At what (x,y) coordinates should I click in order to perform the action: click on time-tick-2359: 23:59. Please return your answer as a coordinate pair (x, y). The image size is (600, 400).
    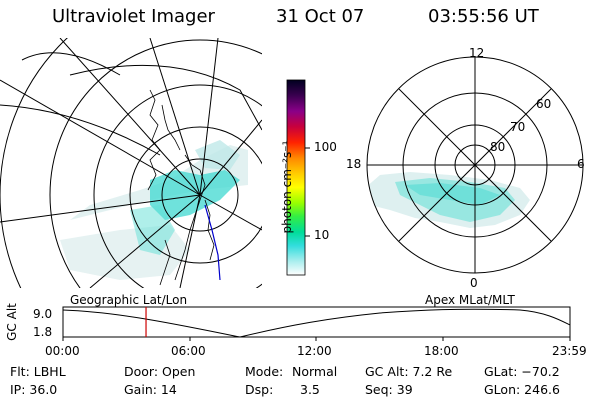
    Looking at the image, I should click on (569, 351).